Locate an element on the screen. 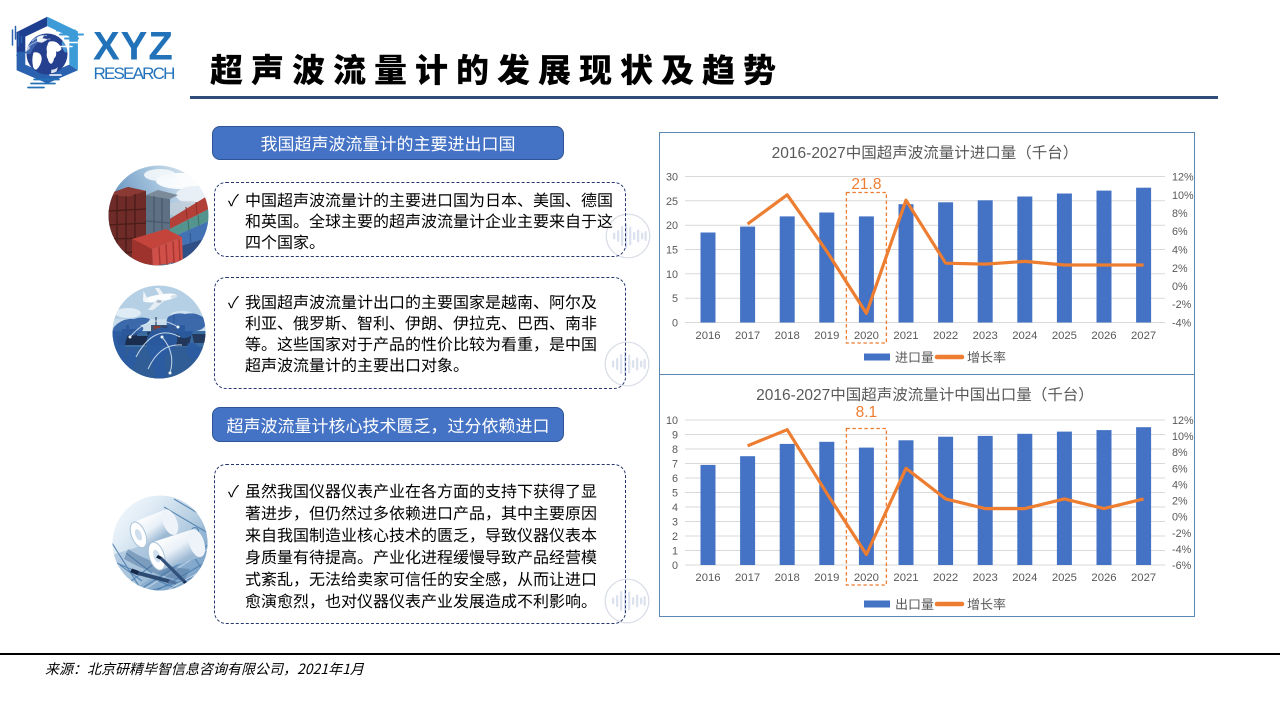  svg-text: 30 is located at coordinates (672, 178).